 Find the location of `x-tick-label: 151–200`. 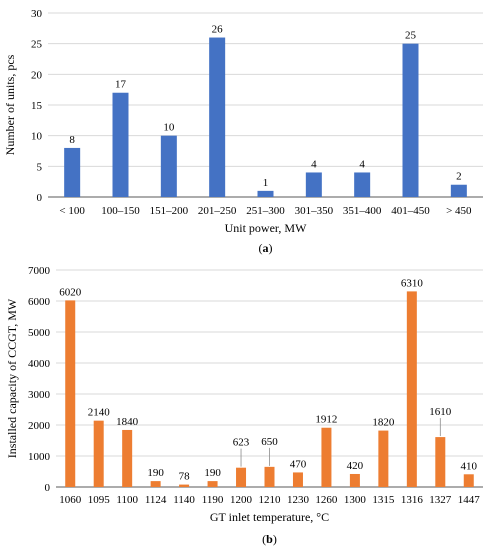

x-tick-label: 151–200 is located at coordinates (169, 211).